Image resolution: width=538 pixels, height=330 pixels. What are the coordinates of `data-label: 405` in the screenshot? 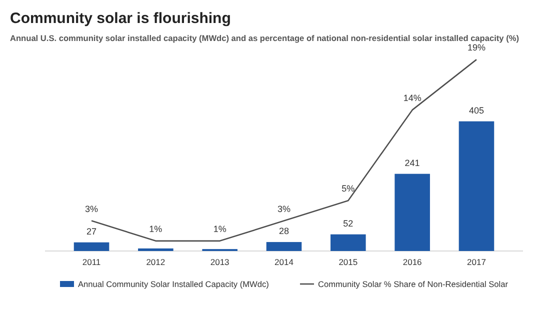 It's located at (476, 110).